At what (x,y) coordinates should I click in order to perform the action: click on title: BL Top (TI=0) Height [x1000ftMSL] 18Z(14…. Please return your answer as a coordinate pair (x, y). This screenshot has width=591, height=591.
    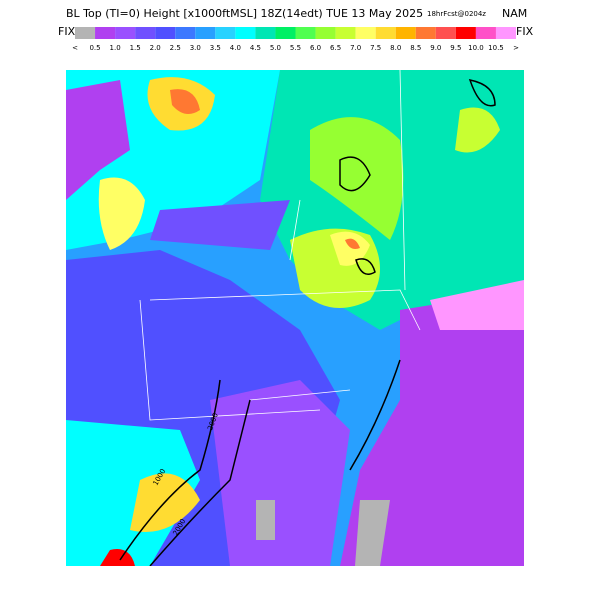
    Looking at the image, I should click on (244, 13).